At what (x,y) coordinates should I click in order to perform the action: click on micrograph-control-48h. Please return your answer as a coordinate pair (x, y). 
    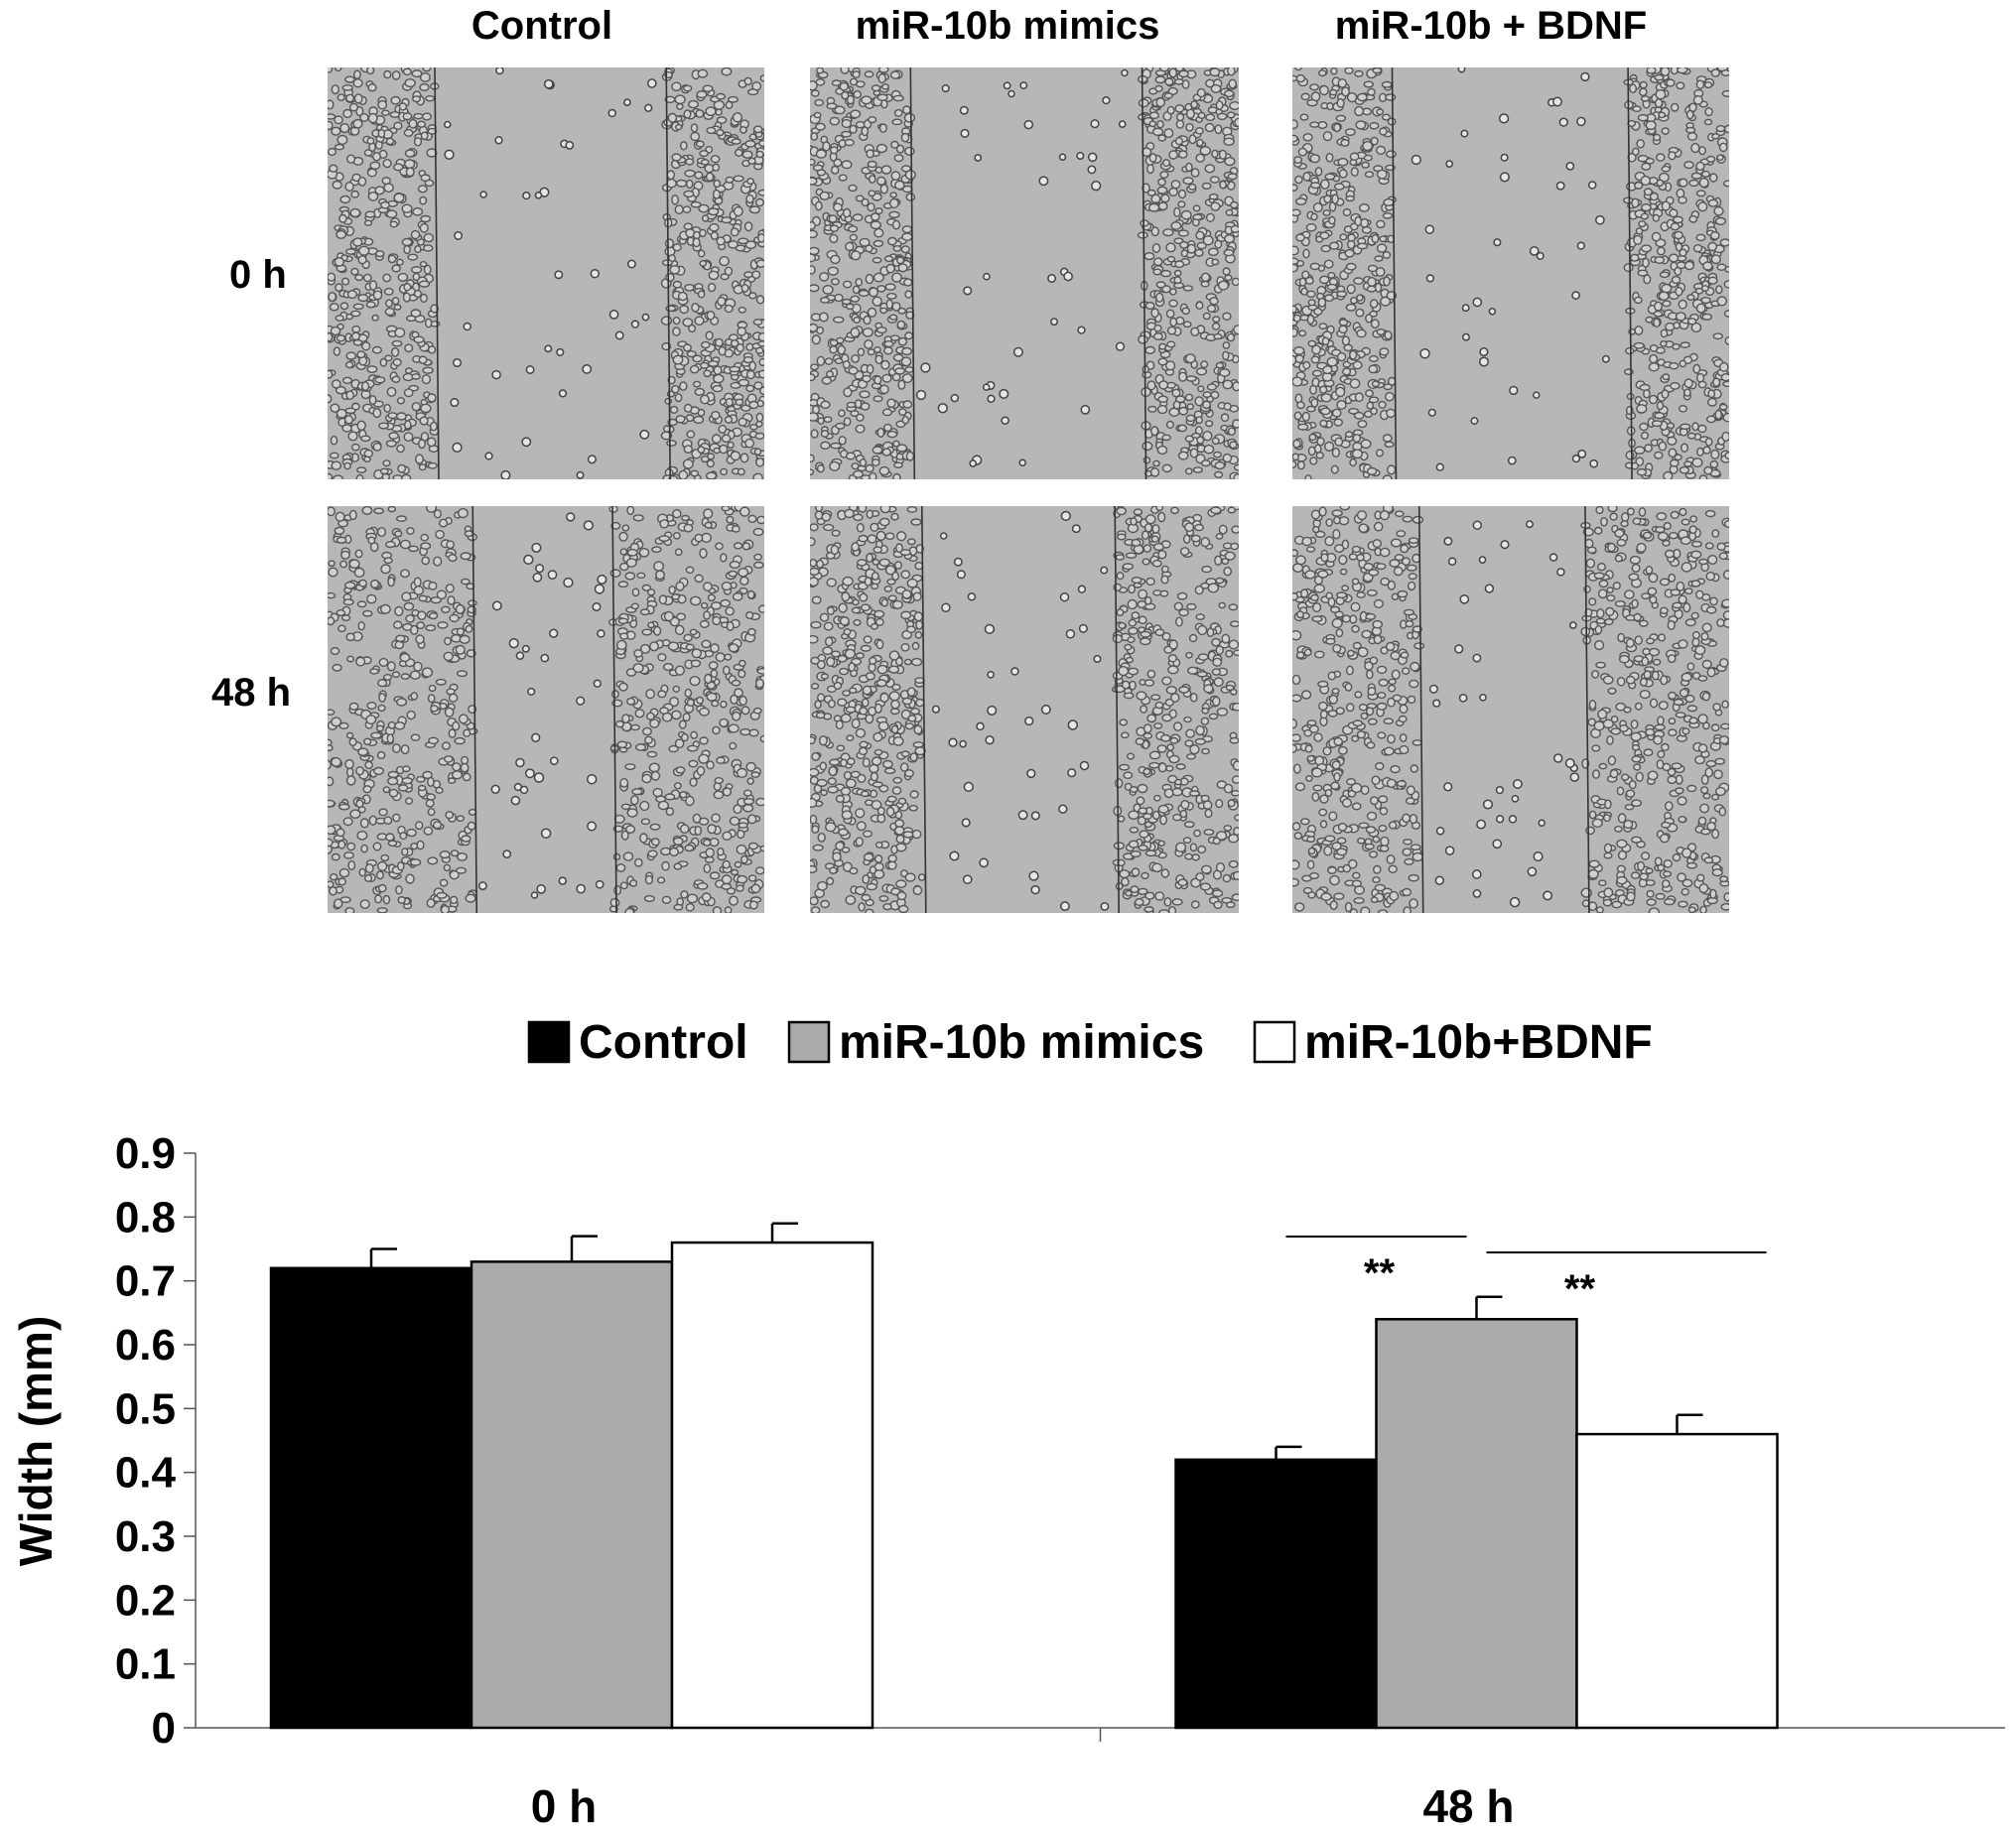
    Looking at the image, I should click on (546, 710).